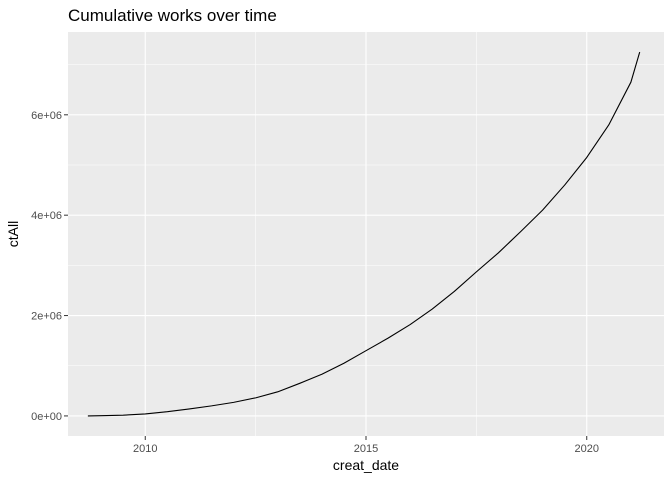 Image resolution: width=672 pixels, height=480 pixels. Describe the element at coordinates (586, 449) in the screenshot. I see `x-tick-label: 2020` at that location.